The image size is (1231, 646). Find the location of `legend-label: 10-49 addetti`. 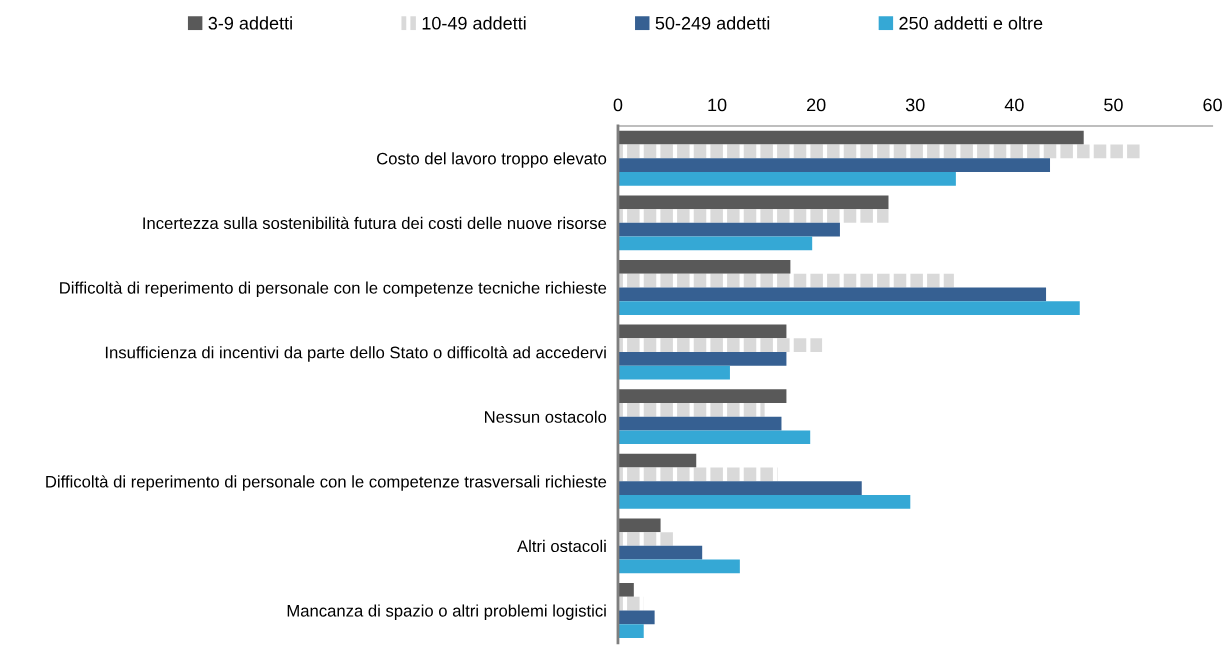

legend-label: 10-49 addetti is located at coordinates (474, 23).